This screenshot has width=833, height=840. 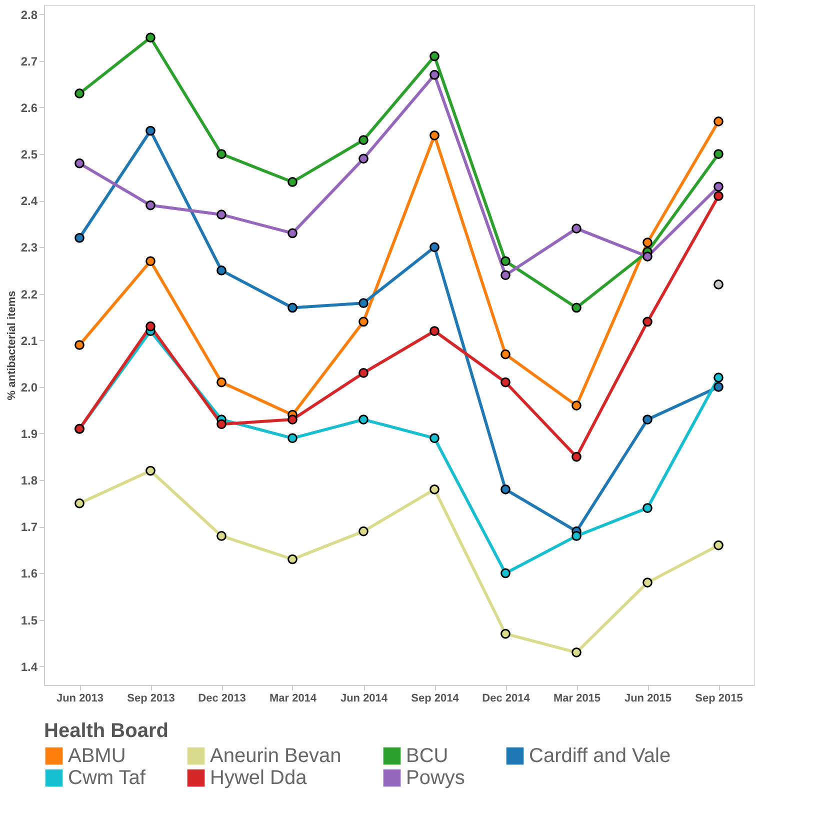 I want to click on legend-label: Aneurin Bevan, so click(x=276, y=756).